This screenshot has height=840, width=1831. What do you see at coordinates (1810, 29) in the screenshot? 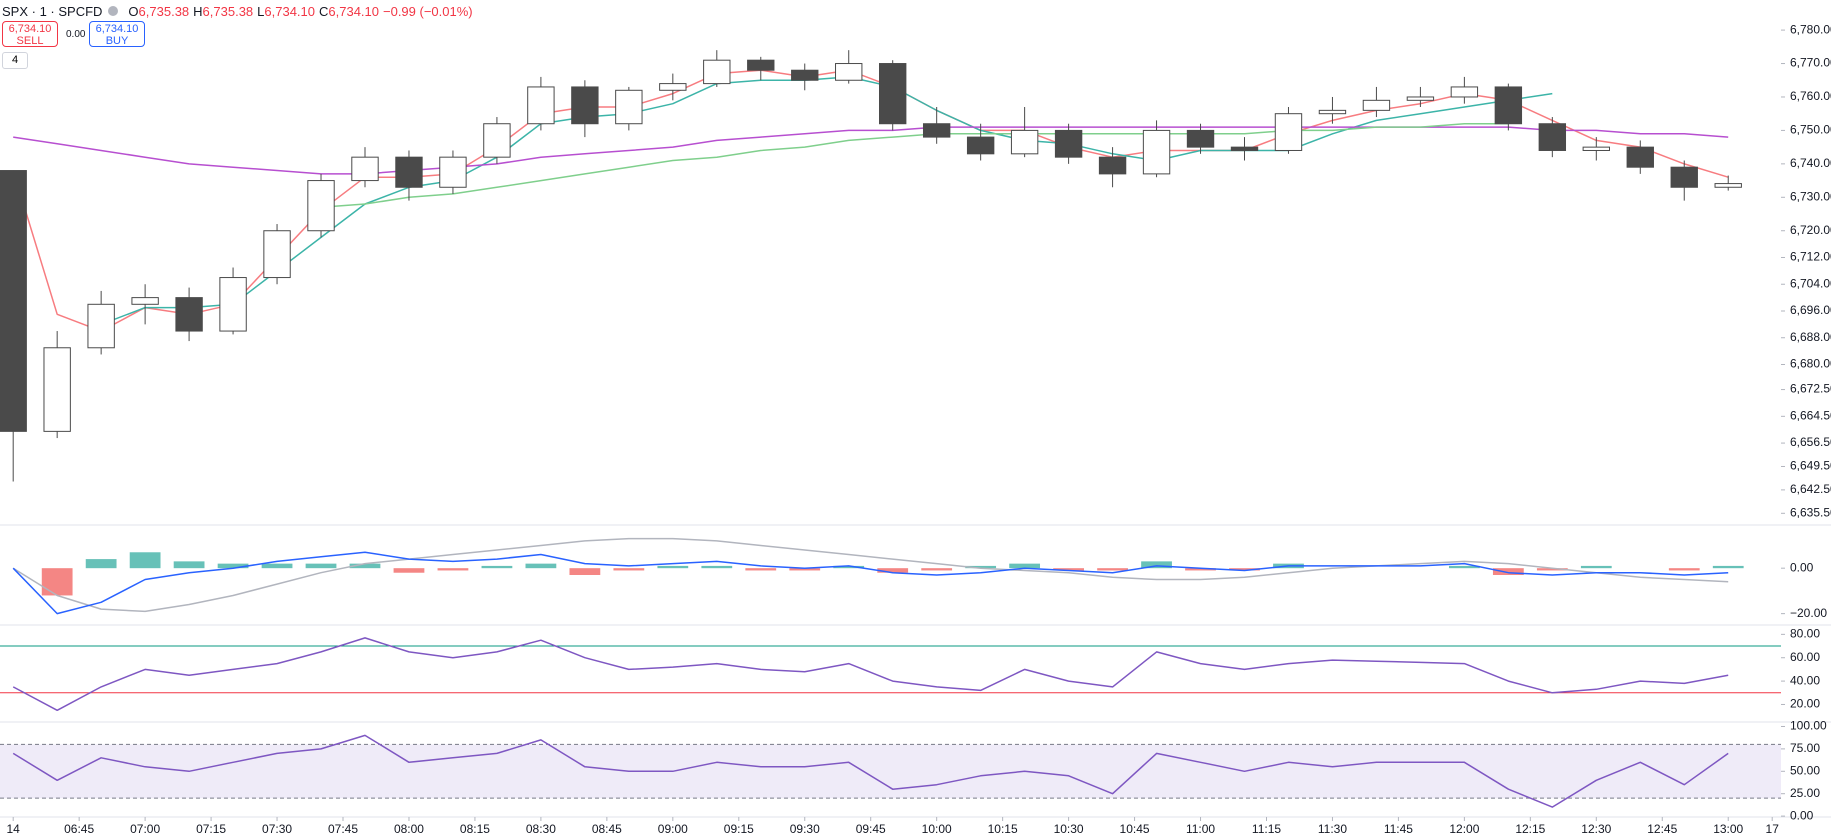
I see `y-tick-label: 6,780.00` at bounding box center [1810, 29].